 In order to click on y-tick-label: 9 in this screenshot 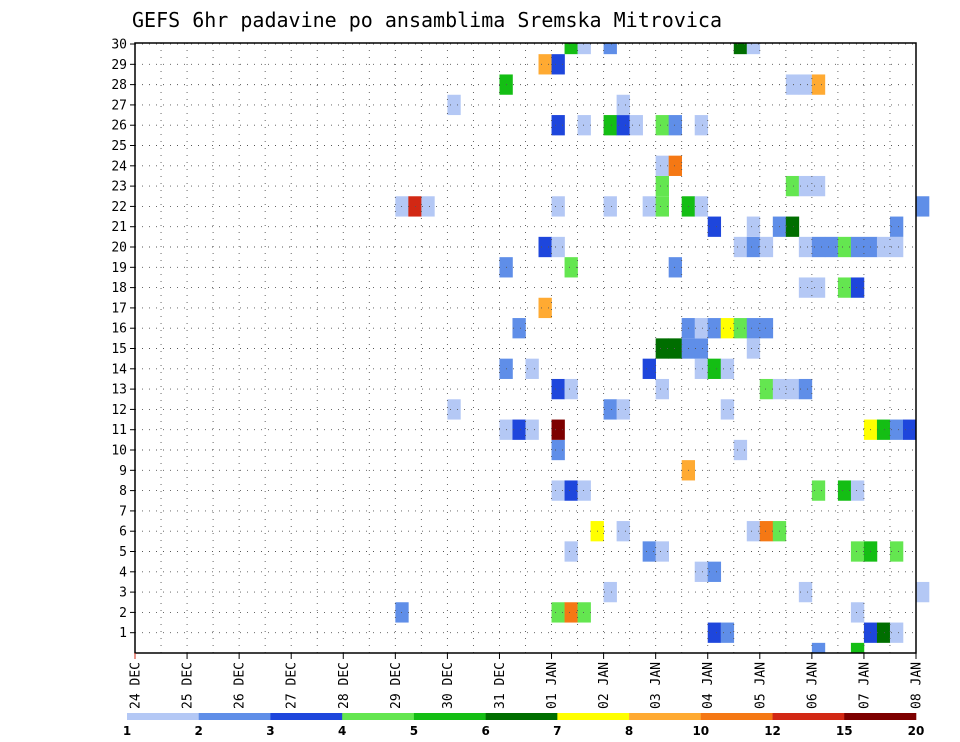, I will do `click(123, 471)`.